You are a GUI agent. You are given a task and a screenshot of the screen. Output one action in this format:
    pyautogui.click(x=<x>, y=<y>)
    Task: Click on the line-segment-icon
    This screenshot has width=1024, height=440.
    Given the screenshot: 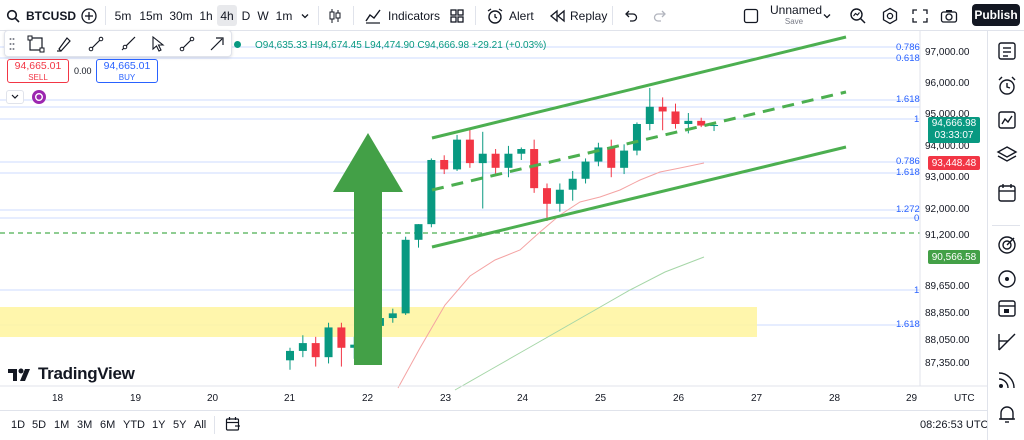 What is the action you would take?
    pyautogui.click(x=187, y=44)
    